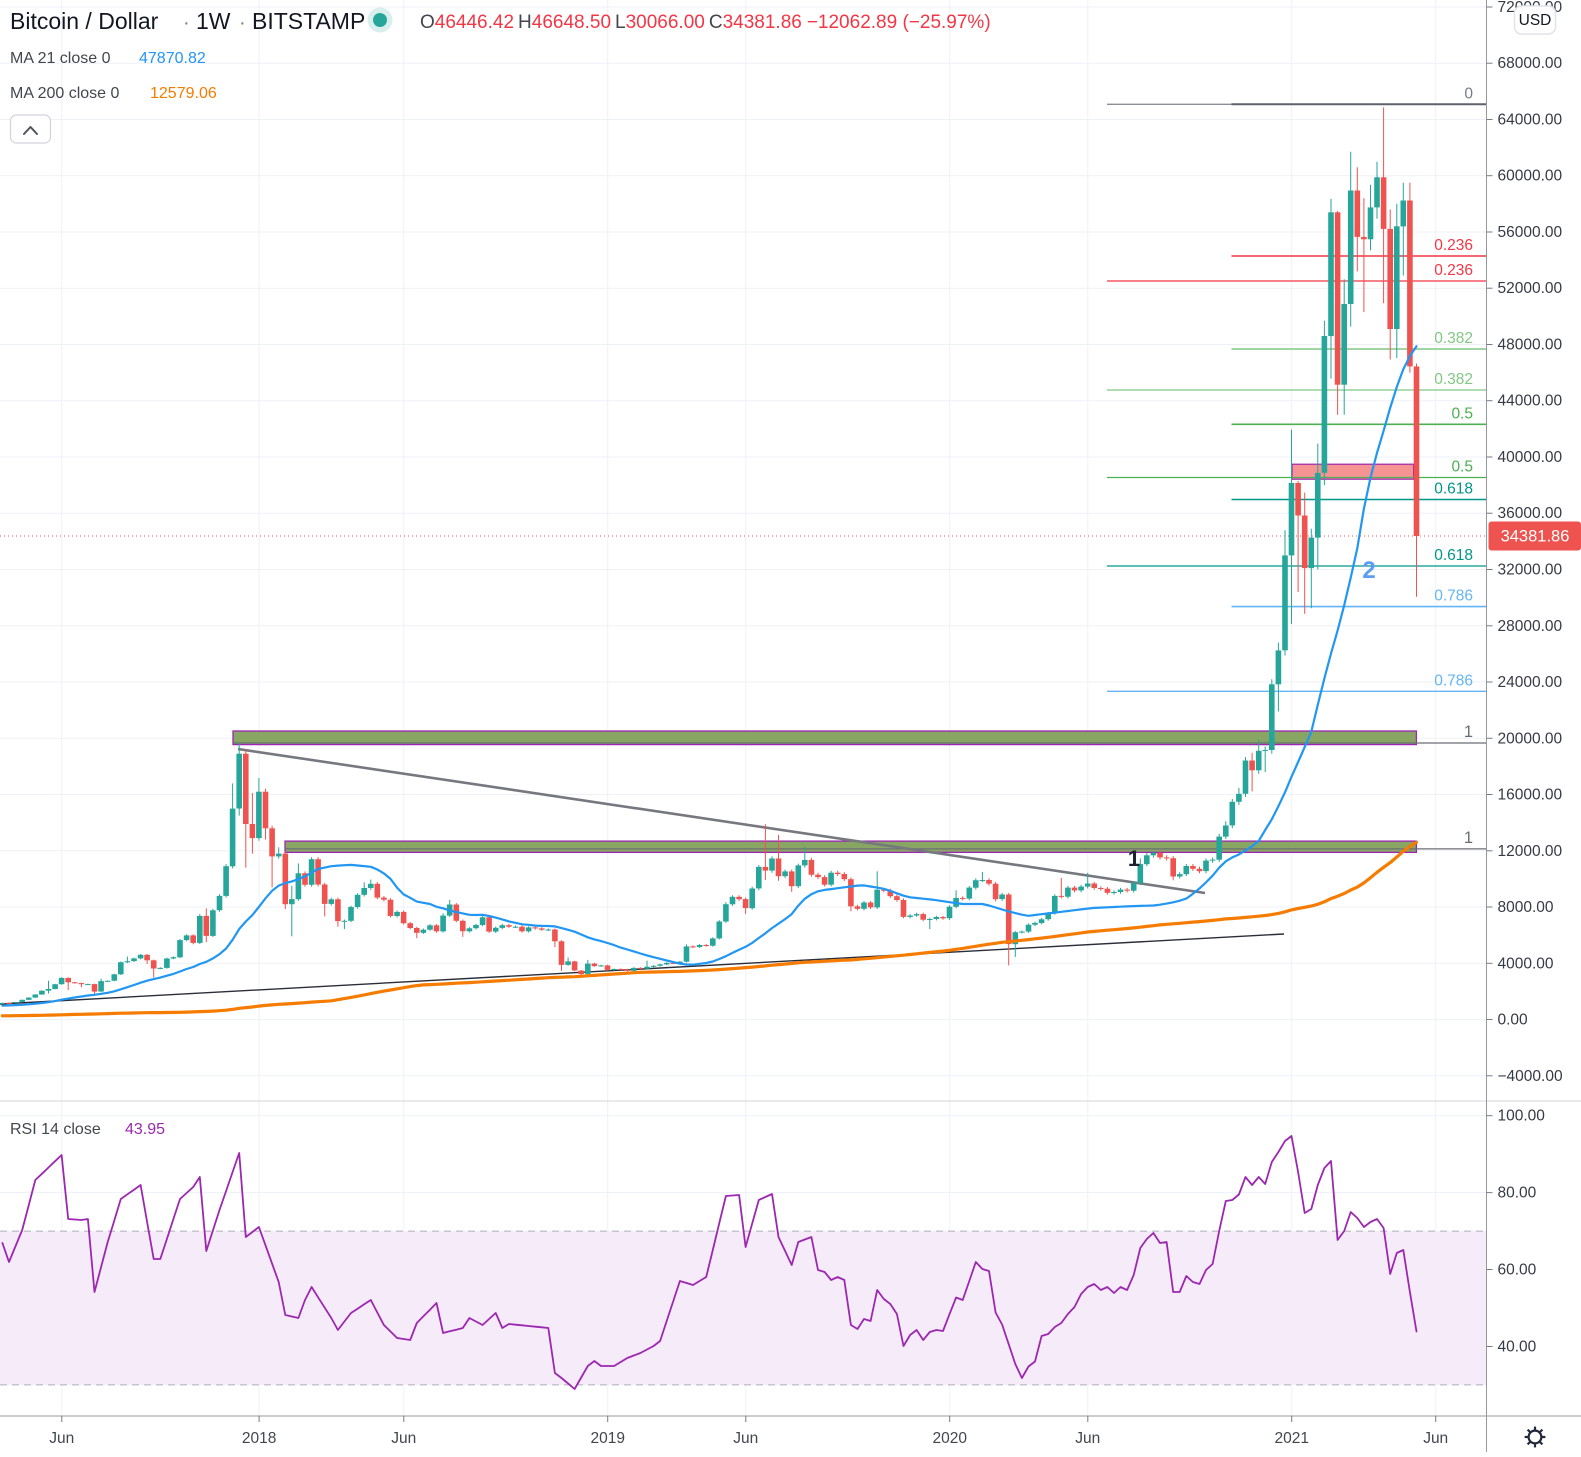 The width and height of the screenshot is (1581, 1457). I want to click on svg-text: MA 200 close 0, so click(65, 93).